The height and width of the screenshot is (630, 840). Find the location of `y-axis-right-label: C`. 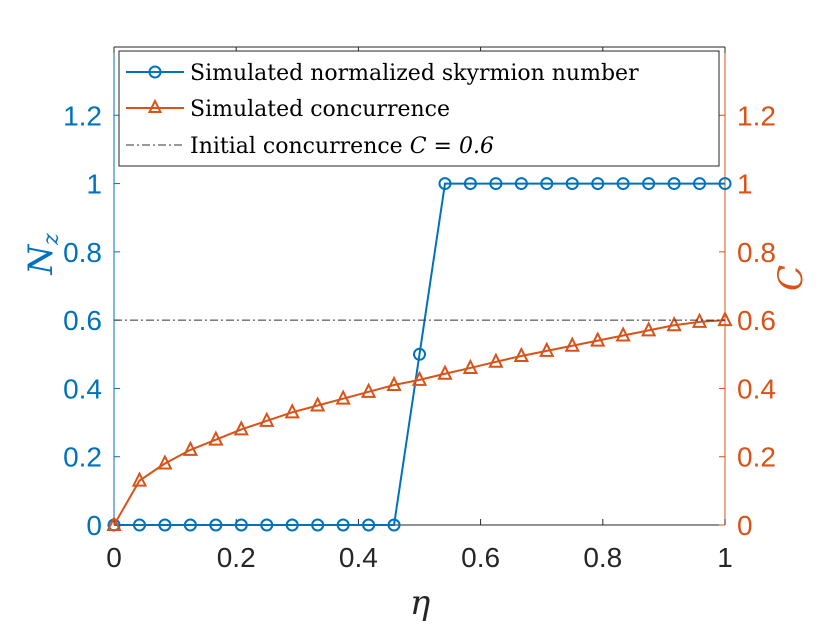

y-axis-right-label: C is located at coordinates (791, 278).